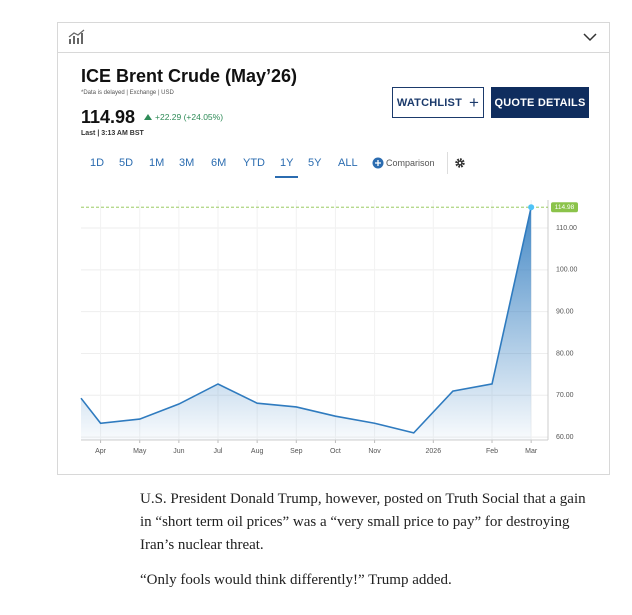  What do you see at coordinates (97, 163) in the screenshot?
I see `range-tab: 1D` at bounding box center [97, 163].